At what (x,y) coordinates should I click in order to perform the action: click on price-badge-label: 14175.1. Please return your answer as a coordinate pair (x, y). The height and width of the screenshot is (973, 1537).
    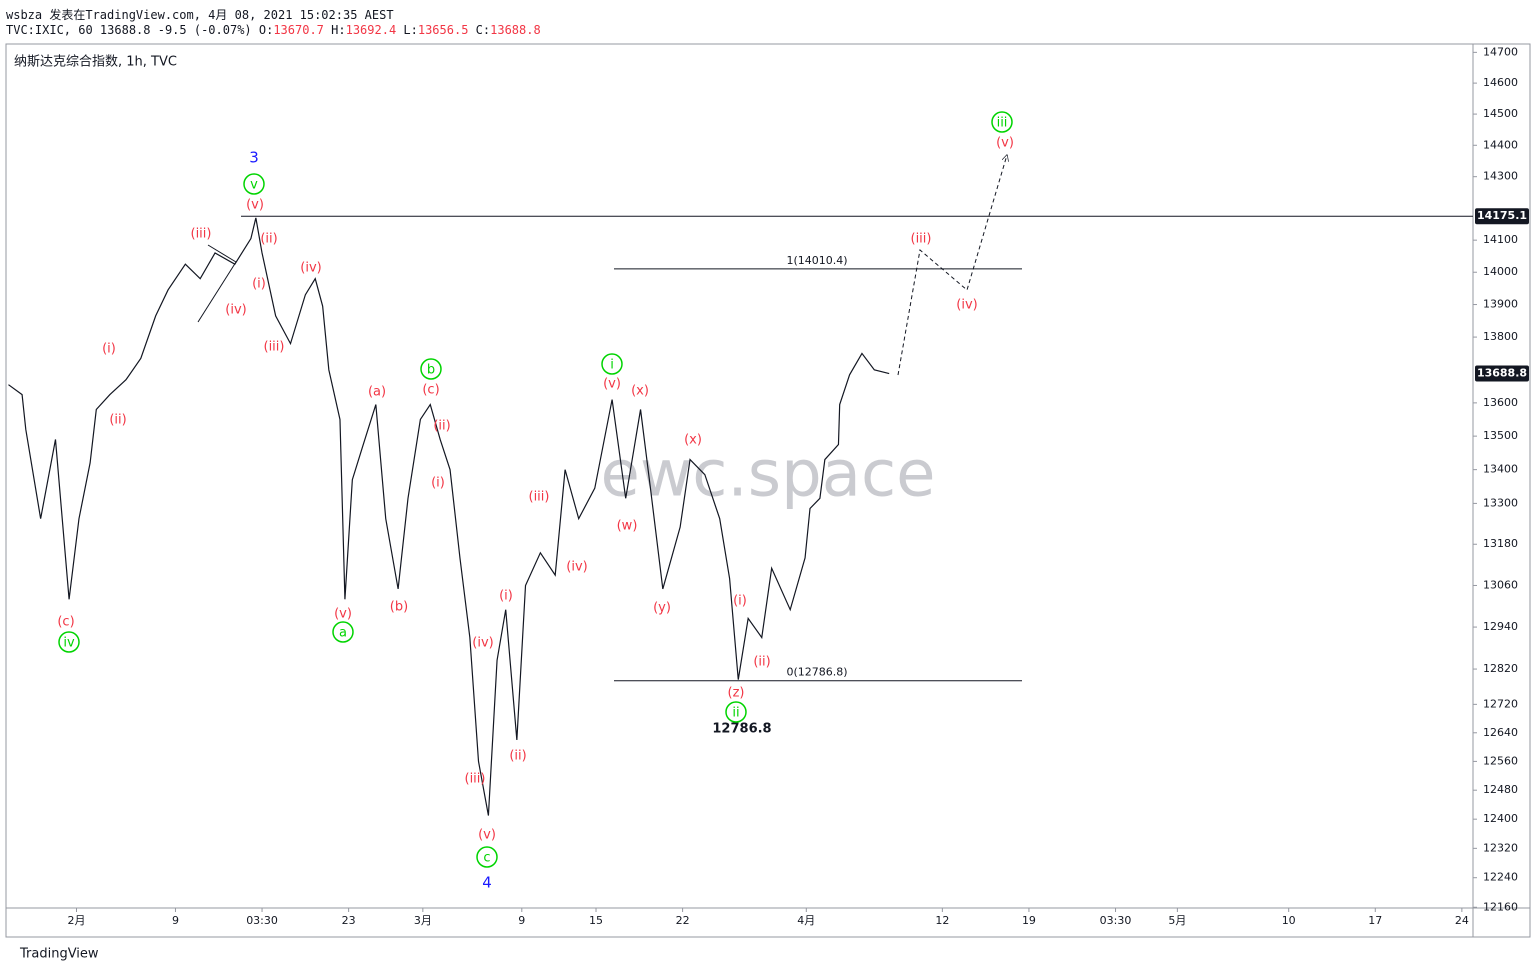
    Looking at the image, I should click on (1502, 215).